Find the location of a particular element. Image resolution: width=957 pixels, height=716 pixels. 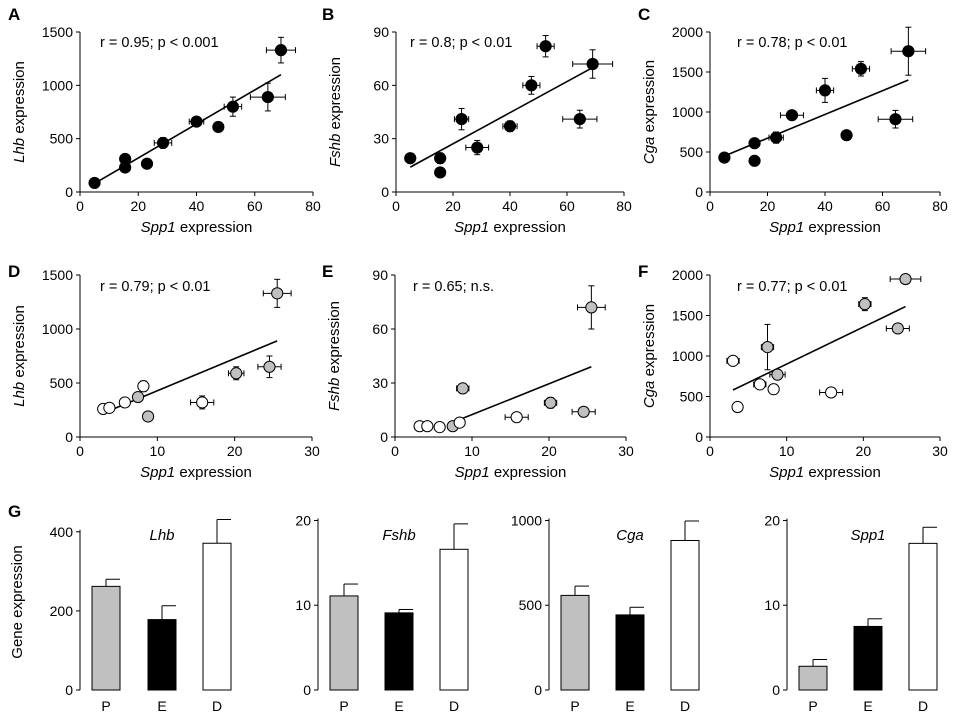

stat-annotation: r = 0.65; n.s. is located at coordinates (453, 287).